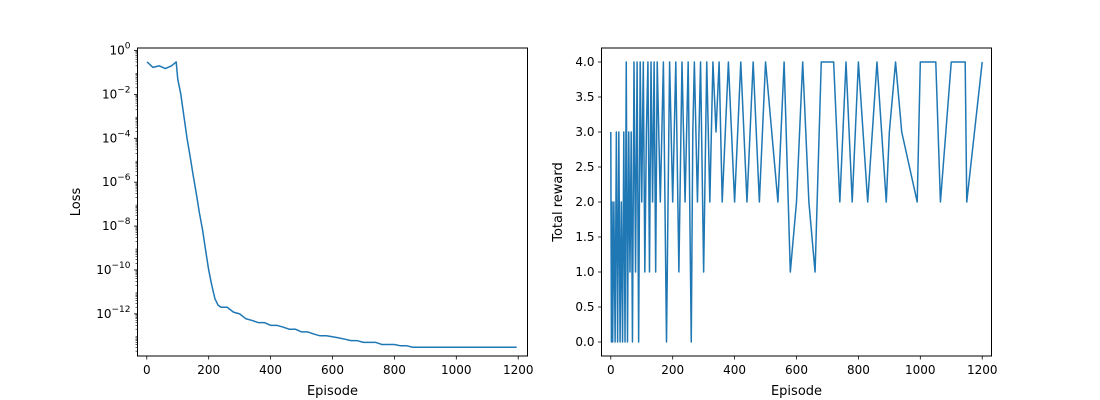  I want to click on y-tick-label: 0.5, so click(584, 307).